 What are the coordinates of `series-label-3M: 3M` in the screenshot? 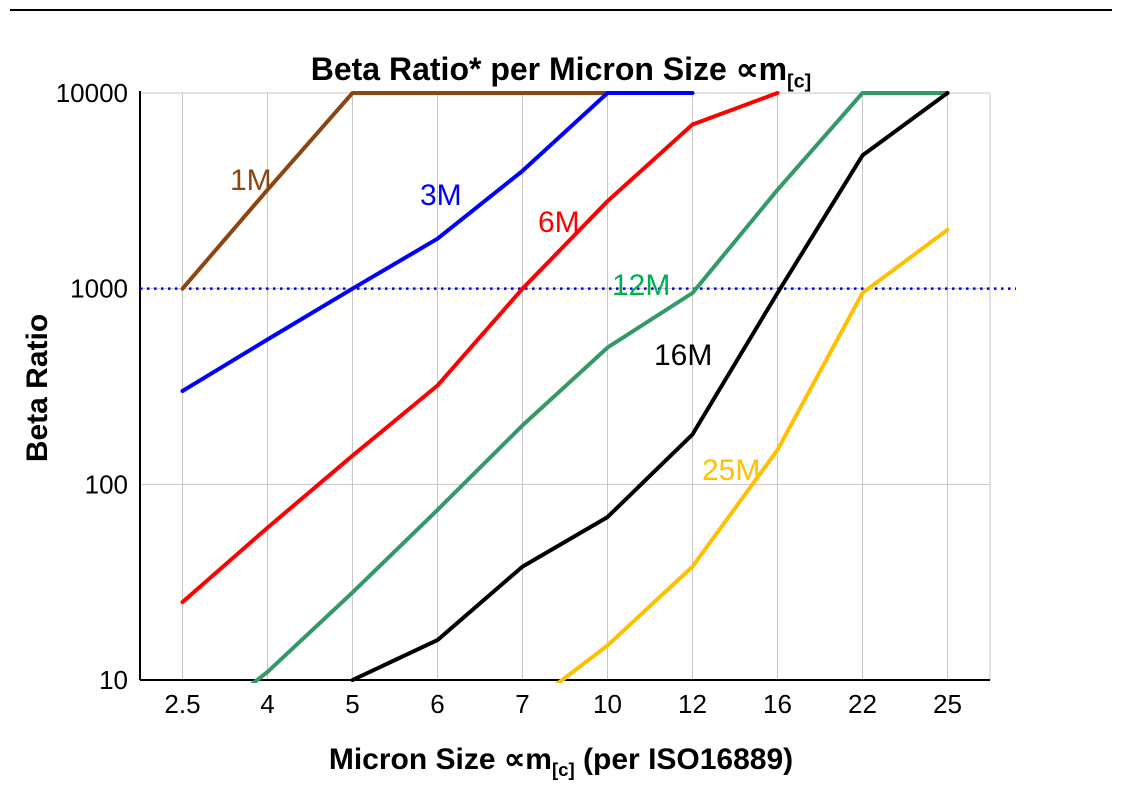 It's located at (441, 195).